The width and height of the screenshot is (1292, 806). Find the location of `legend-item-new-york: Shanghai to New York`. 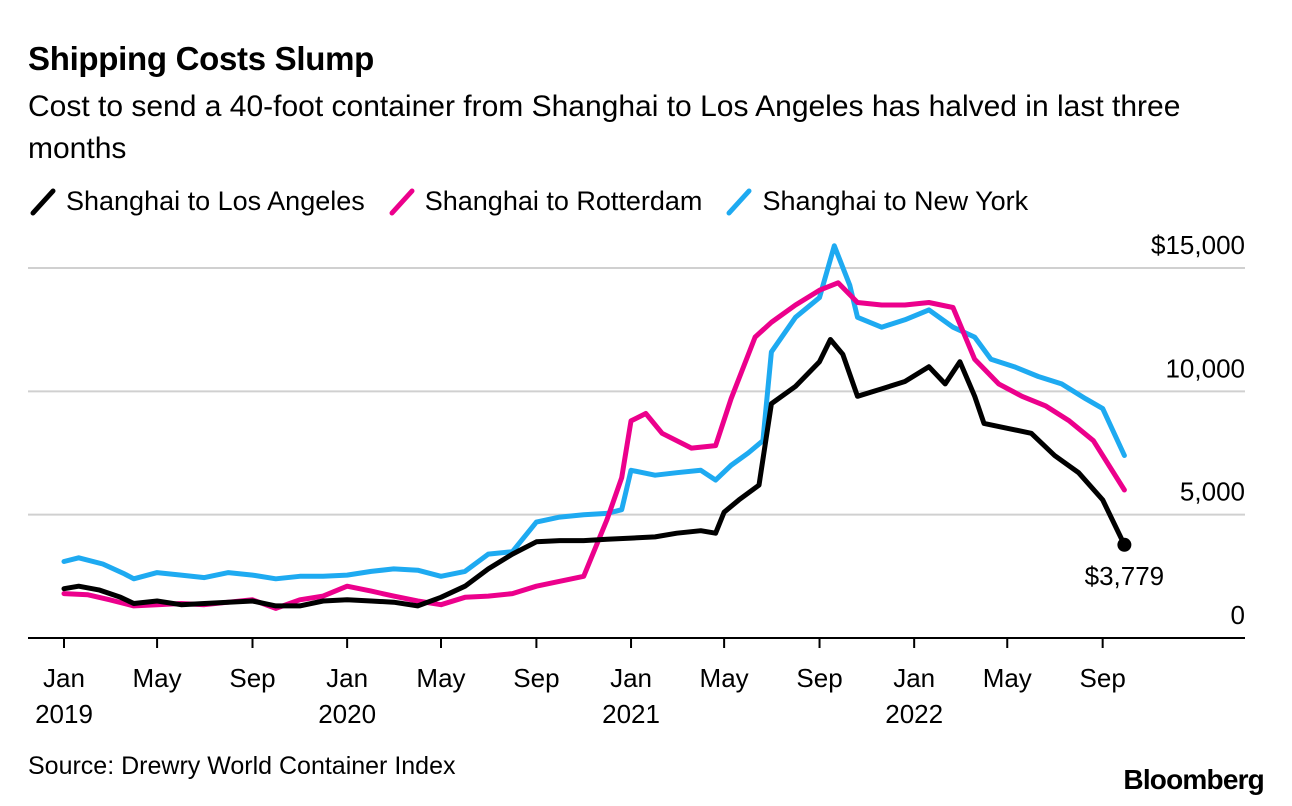

legend-item-new-york: Shanghai to New York is located at coordinates (876, 201).